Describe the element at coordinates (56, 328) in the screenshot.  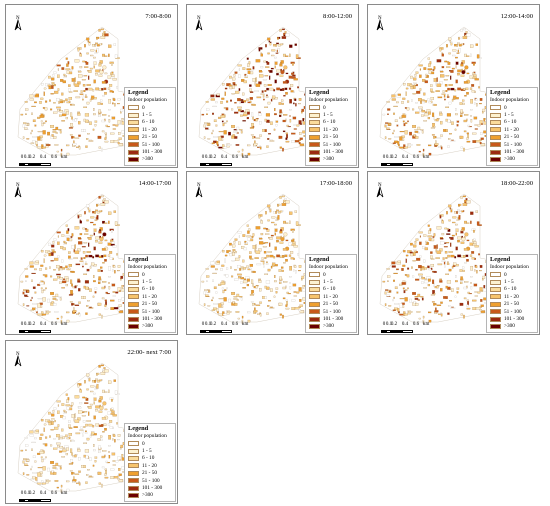
I see `scale-bar: 0 0.1 0.2 0.4 0.6 km` at that location.